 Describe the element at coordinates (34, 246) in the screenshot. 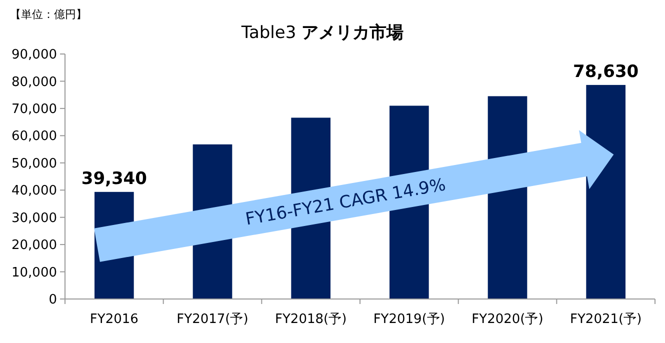

I see `y-tick-label: 20,000` at that location.